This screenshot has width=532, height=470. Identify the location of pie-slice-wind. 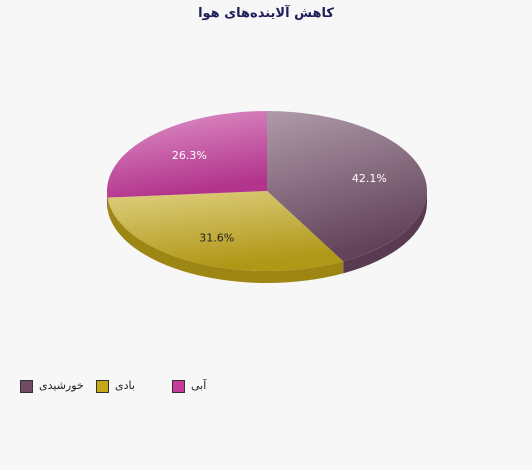
(225, 231).